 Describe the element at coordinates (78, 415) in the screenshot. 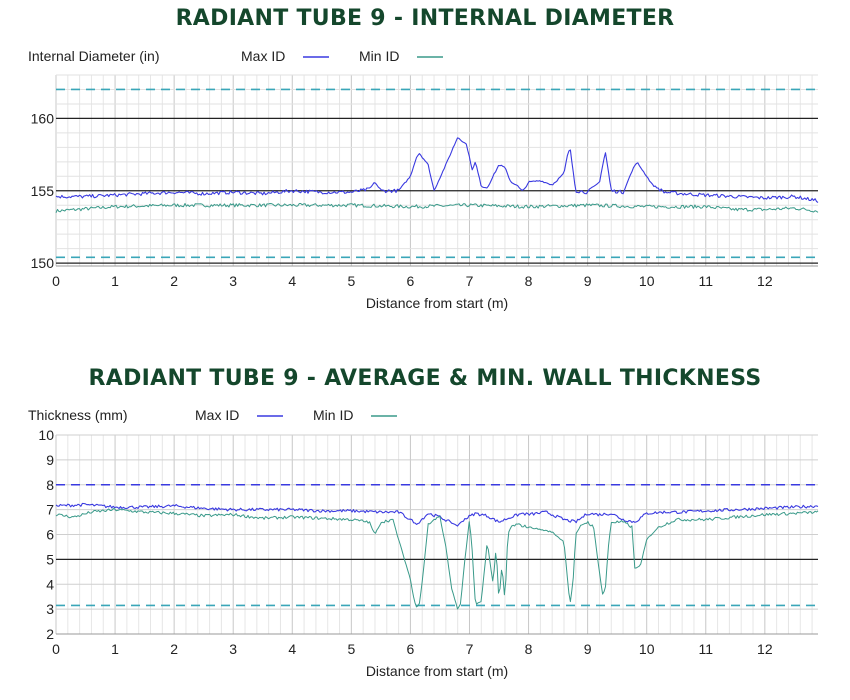

I see `y-axis-label: Thickness (mm)` at that location.